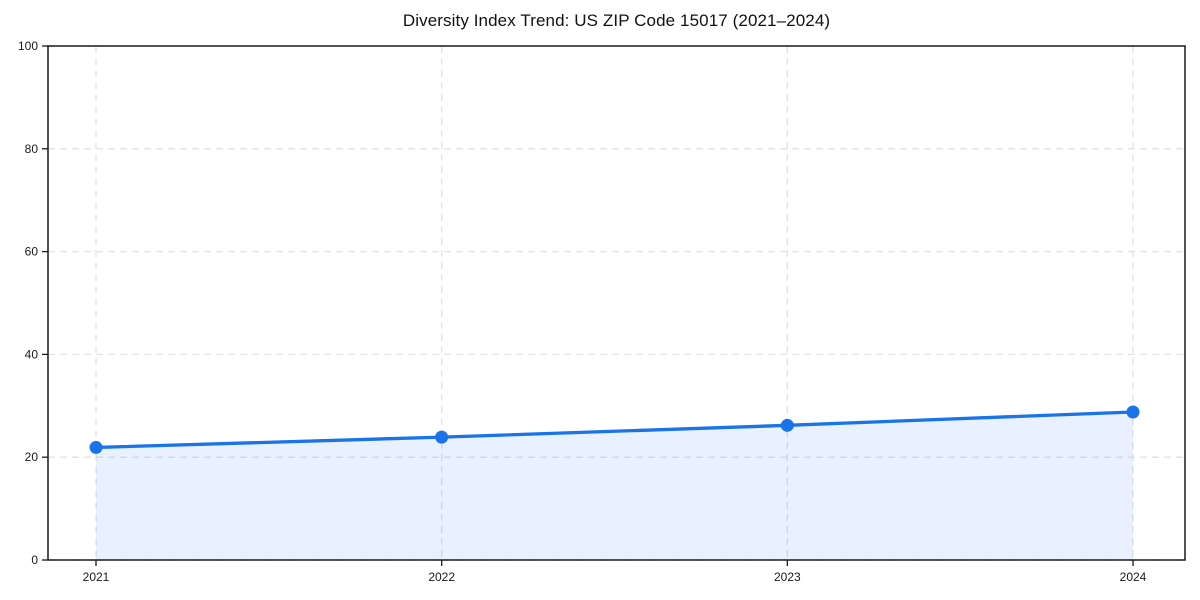 Image resolution: width=1200 pixels, height=600 pixels. What do you see at coordinates (1133, 577) in the screenshot?
I see `x-tick-label: 2024` at bounding box center [1133, 577].